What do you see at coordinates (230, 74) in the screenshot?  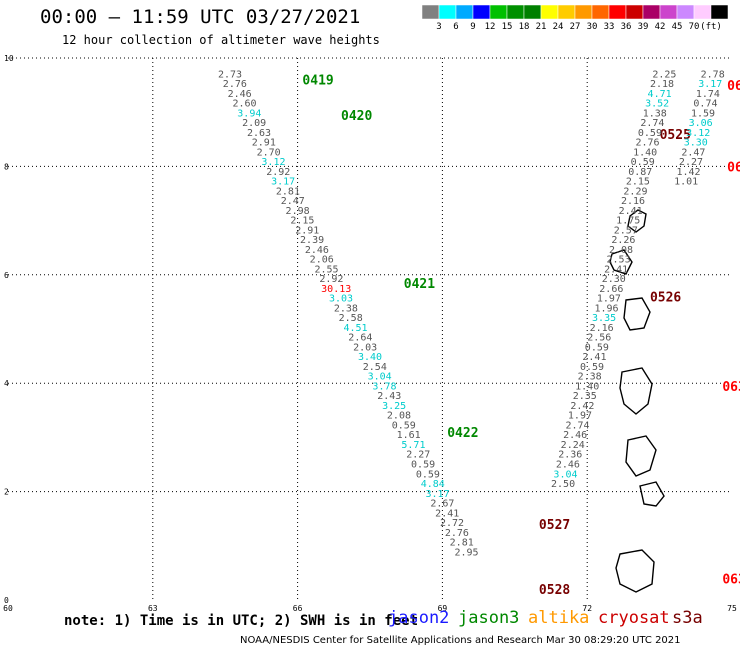 I see `data-label: 2.73` at bounding box center [230, 74].